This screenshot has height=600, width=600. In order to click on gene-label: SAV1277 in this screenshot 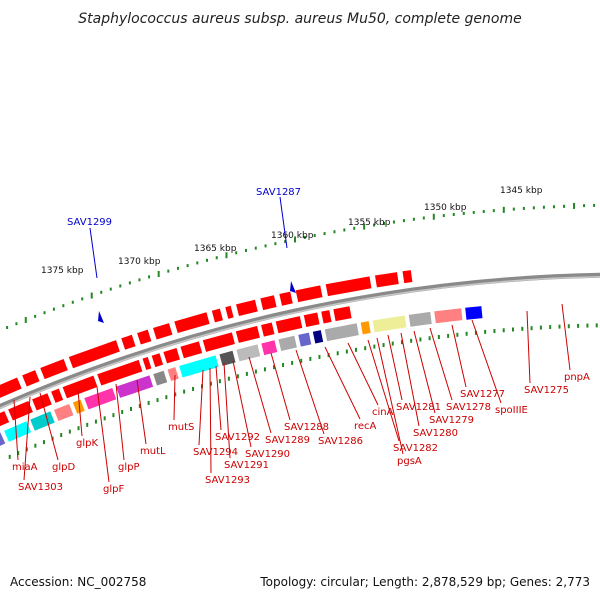, I will do `click(482, 394)`.